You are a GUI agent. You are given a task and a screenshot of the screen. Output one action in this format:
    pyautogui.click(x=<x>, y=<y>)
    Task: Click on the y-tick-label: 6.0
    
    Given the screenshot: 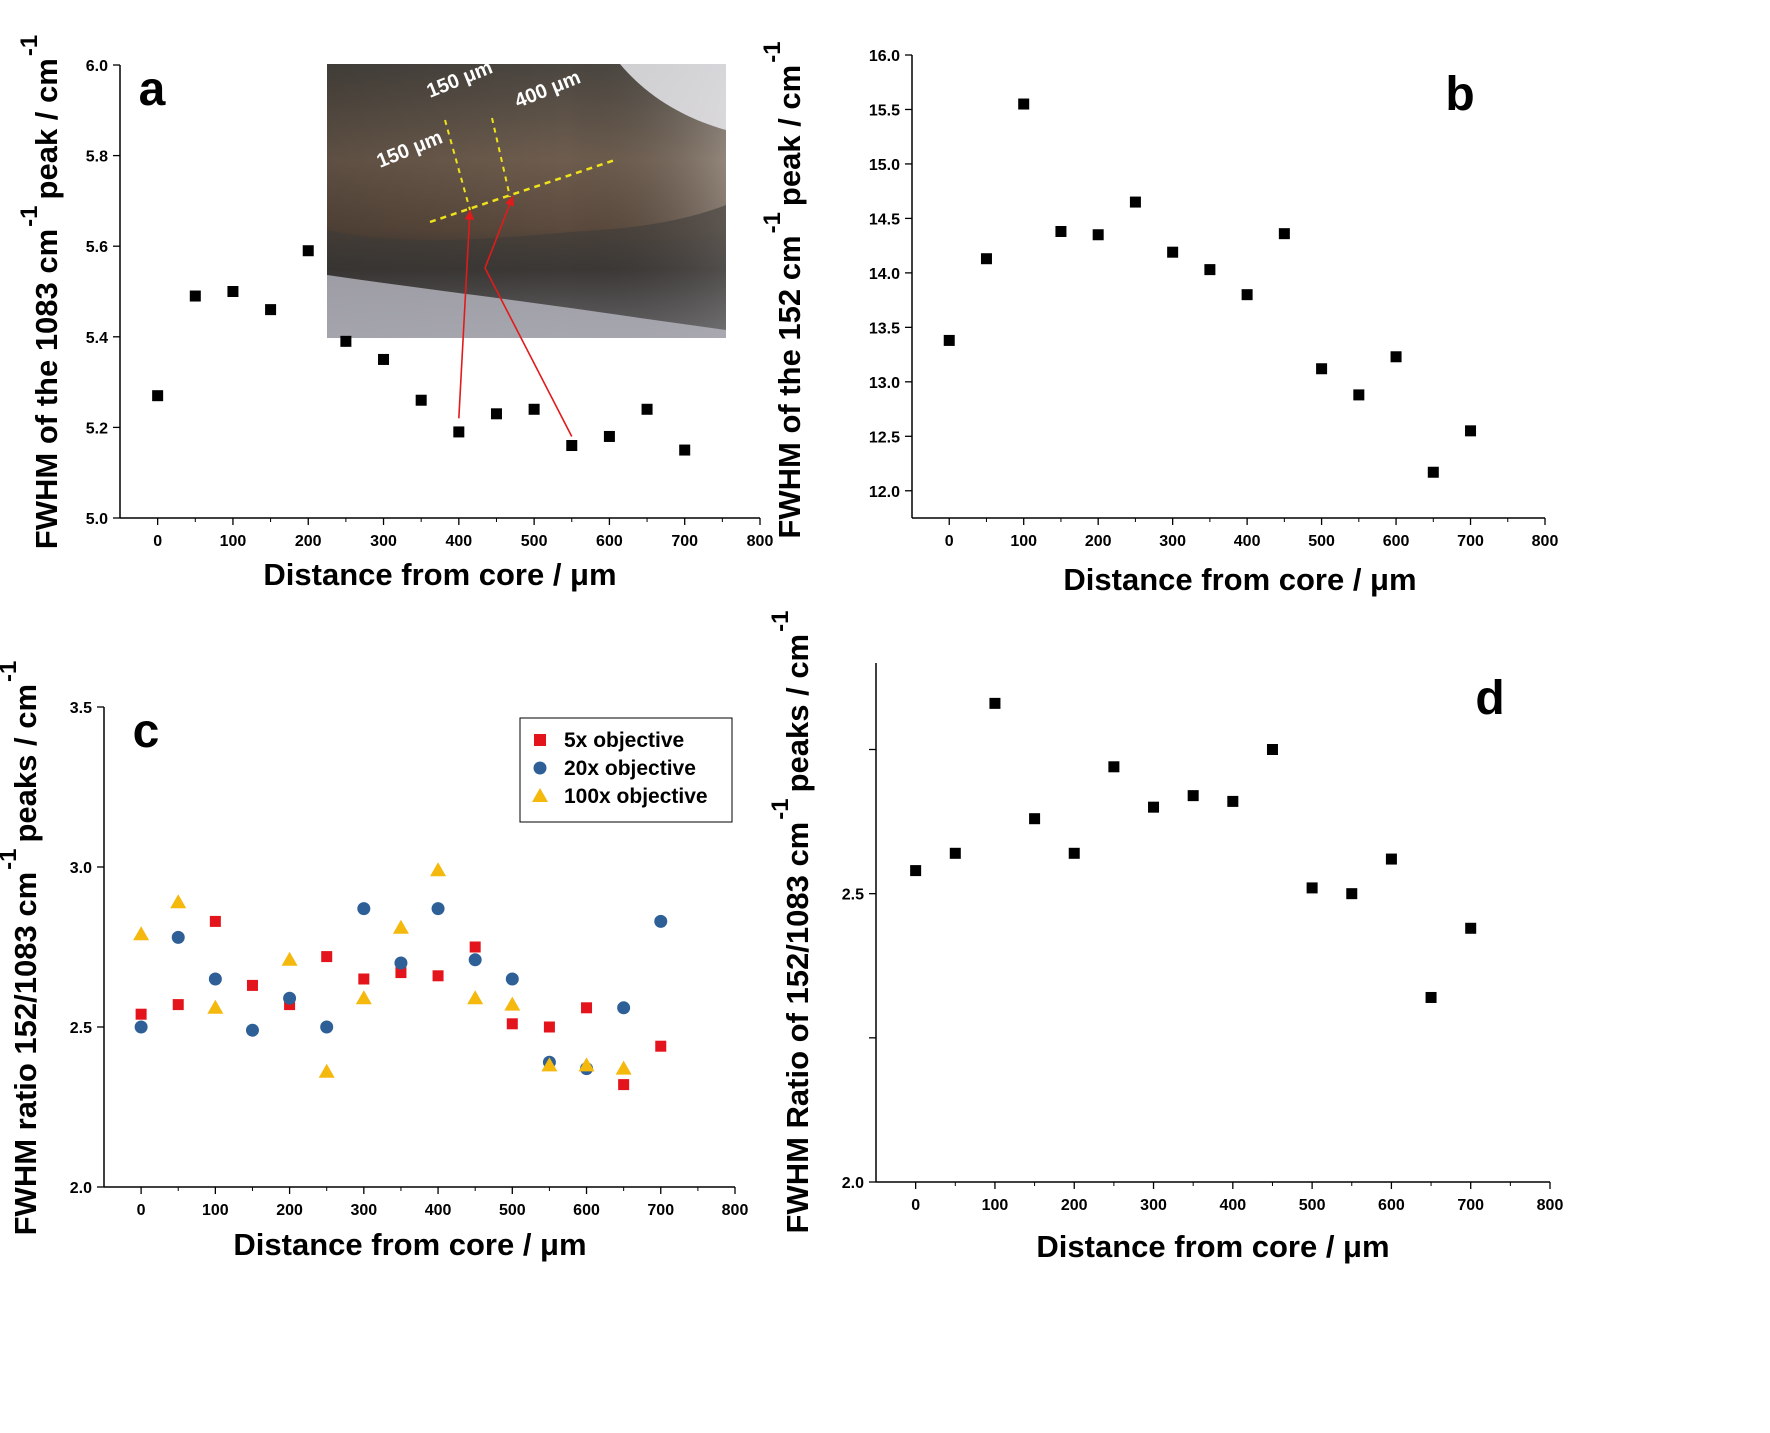 What is the action you would take?
    pyautogui.click(x=97, y=66)
    